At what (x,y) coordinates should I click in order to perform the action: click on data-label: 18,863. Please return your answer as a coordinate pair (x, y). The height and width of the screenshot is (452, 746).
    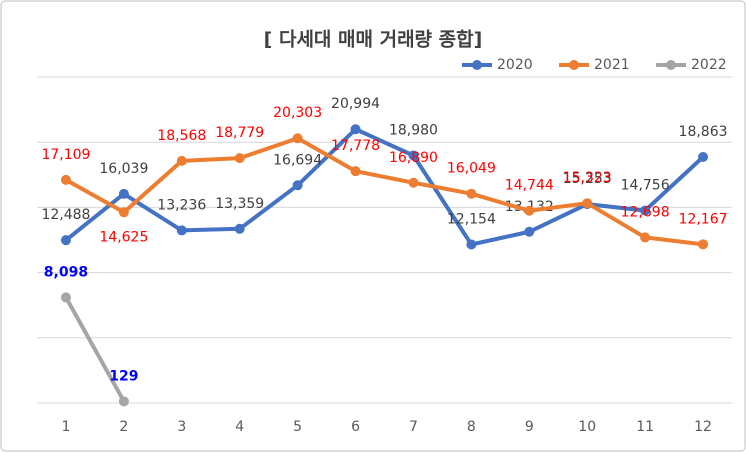
    Looking at the image, I should click on (703, 132).